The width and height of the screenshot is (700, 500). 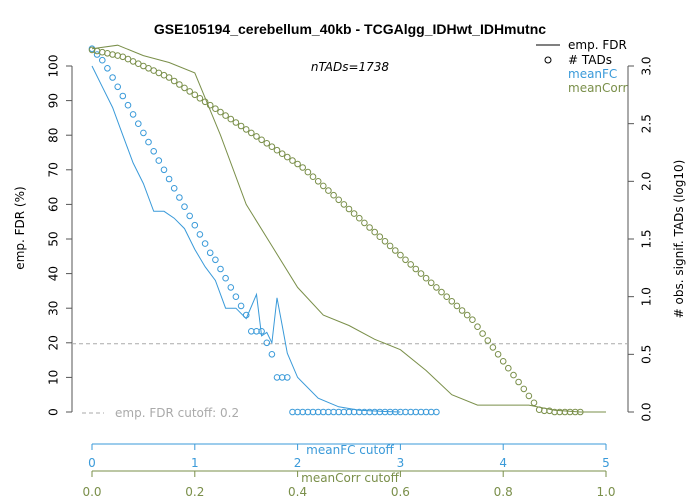 I want to click on legend-meancorr-label: meanCorr, so click(x=597, y=88).